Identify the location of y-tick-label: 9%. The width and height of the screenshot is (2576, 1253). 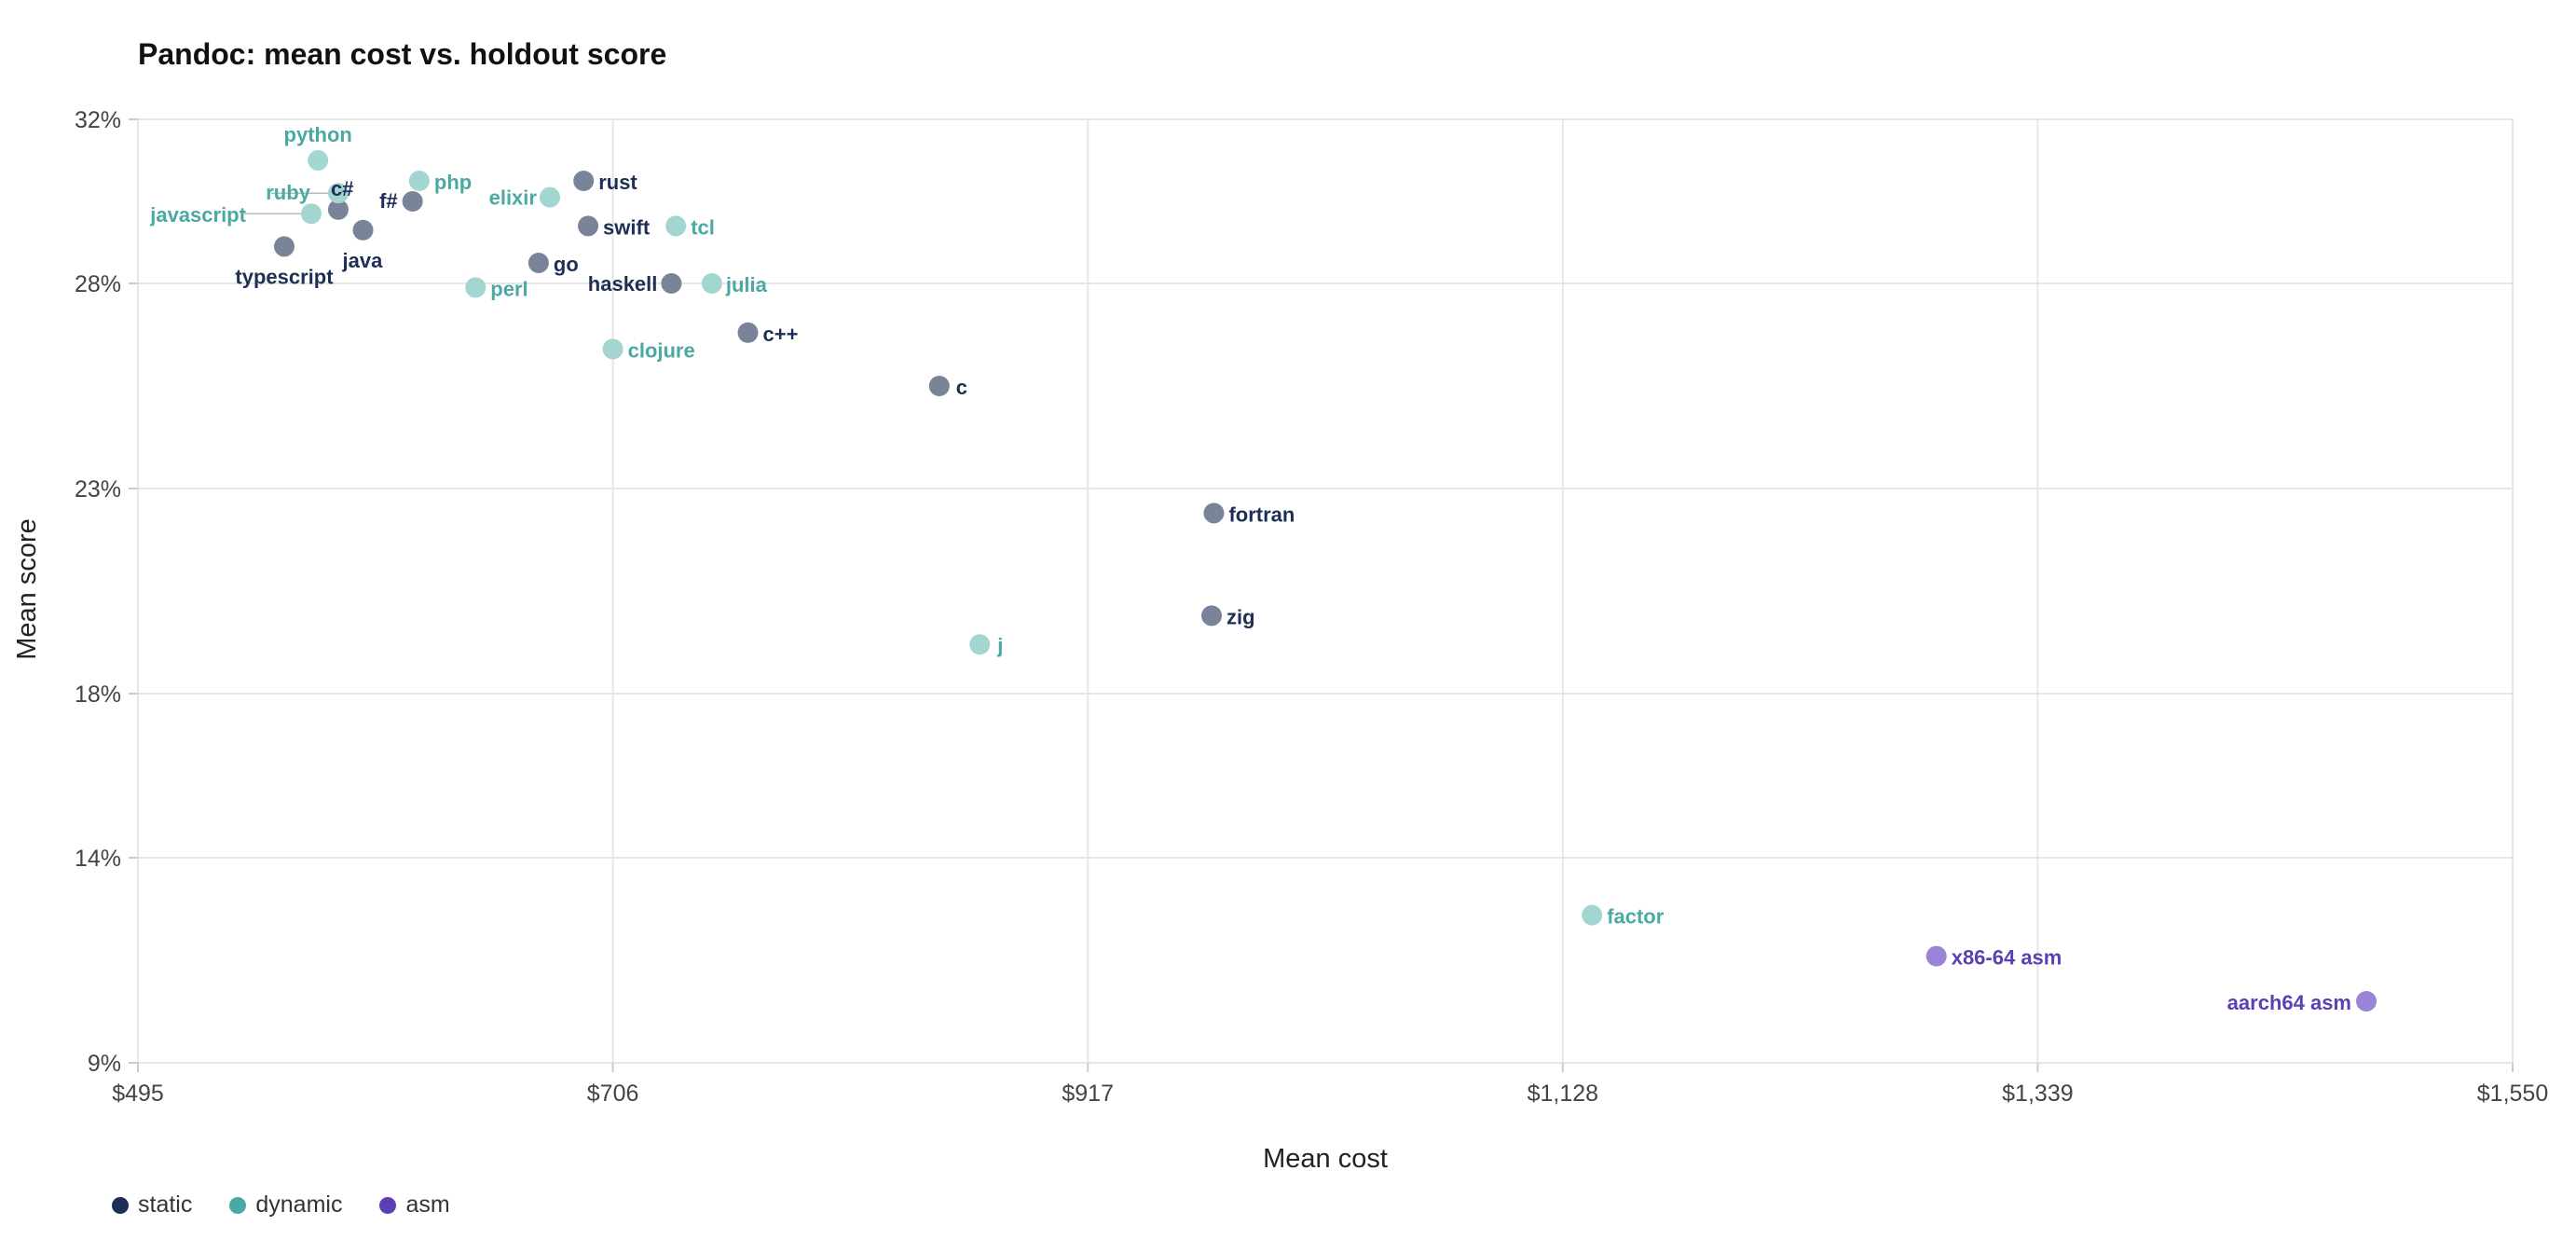
(104, 1064).